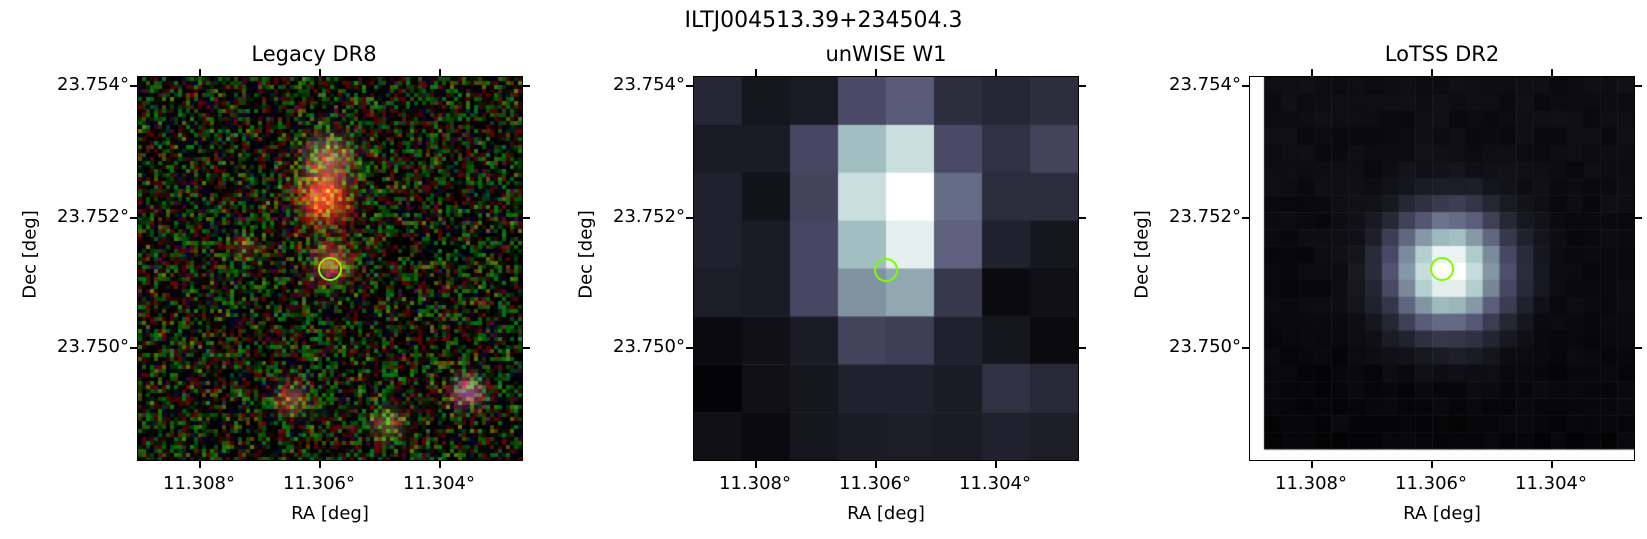 This screenshot has height=539, width=1647. I want to click on panel-title: LoTSS DR2, so click(1442, 54).